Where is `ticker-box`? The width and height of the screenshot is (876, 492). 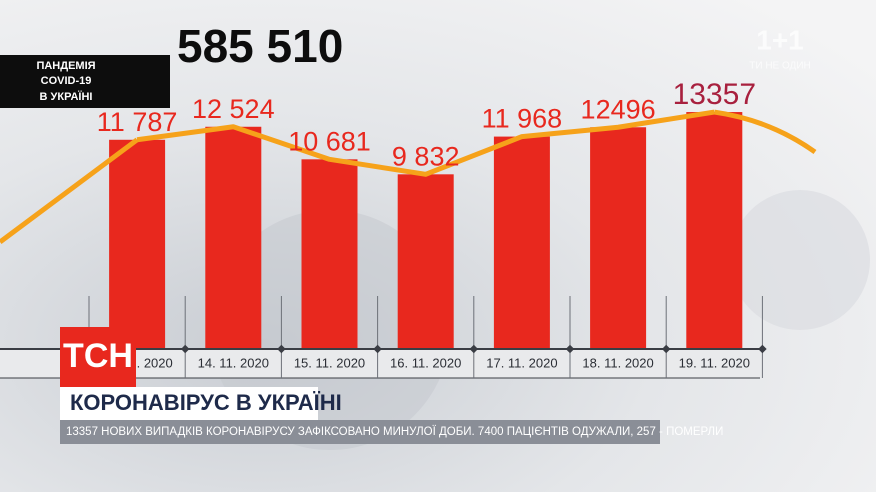
ticker-box is located at coordinates (360, 432).